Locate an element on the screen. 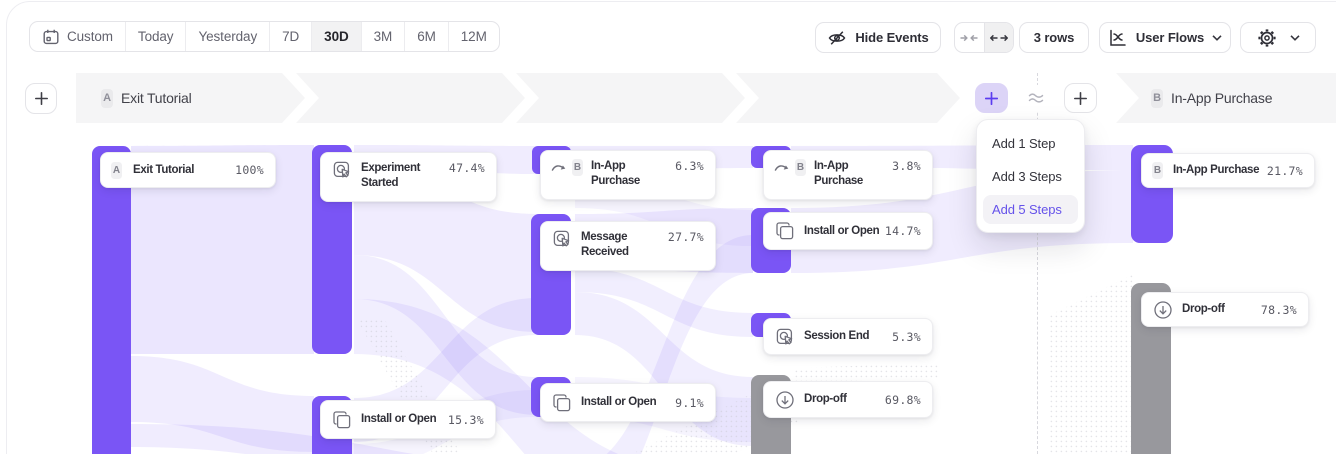 The width and height of the screenshot is (1336, 454). node-install-or-open-4: Install or Open 14.7% is located at coordinates (848, 231).